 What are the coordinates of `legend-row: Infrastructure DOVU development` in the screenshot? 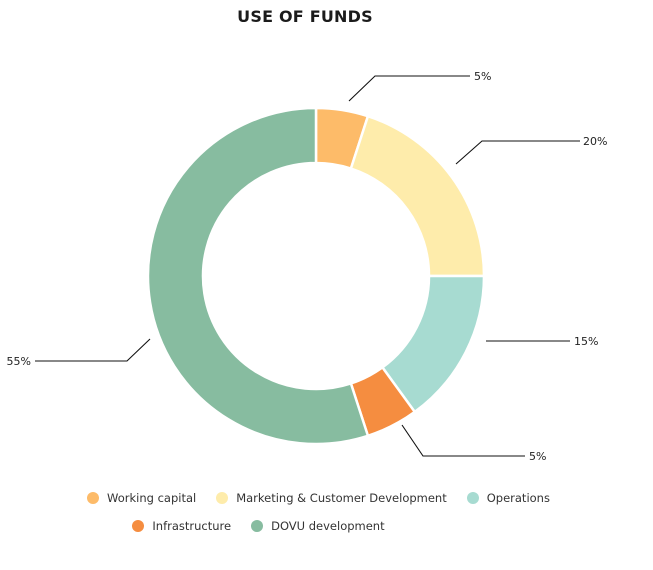 It's located at (326, 526).